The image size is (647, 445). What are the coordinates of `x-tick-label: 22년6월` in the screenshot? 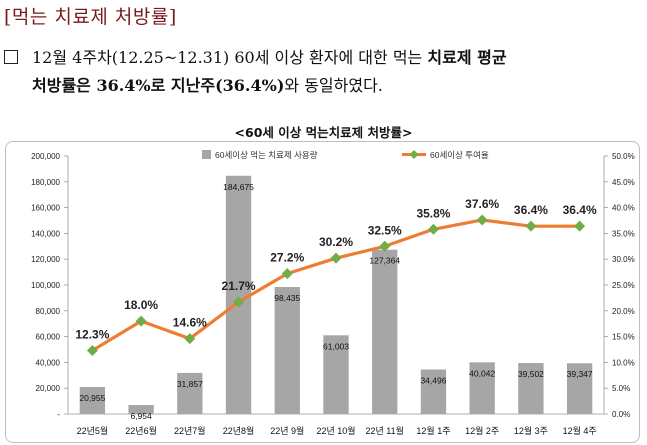 It's located at (141, 430).